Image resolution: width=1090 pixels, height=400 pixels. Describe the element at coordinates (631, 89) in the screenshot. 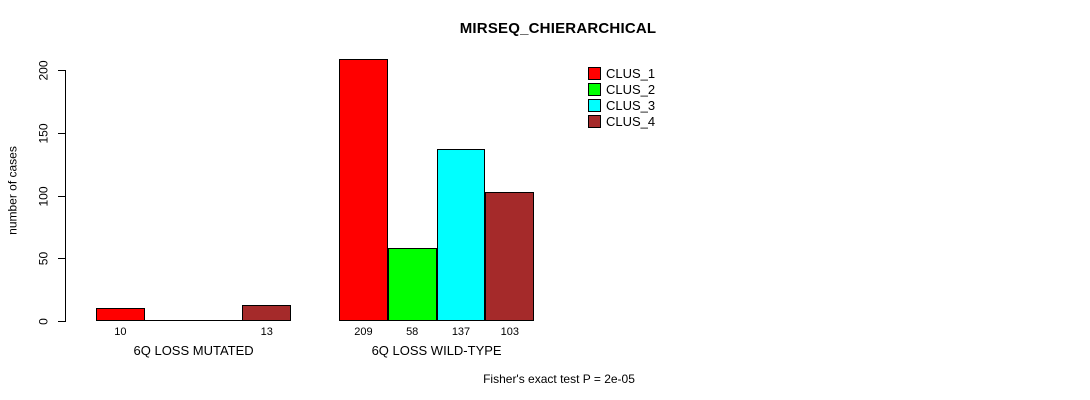

I see `legend-label-clus_2: CLUS_2` at that location.